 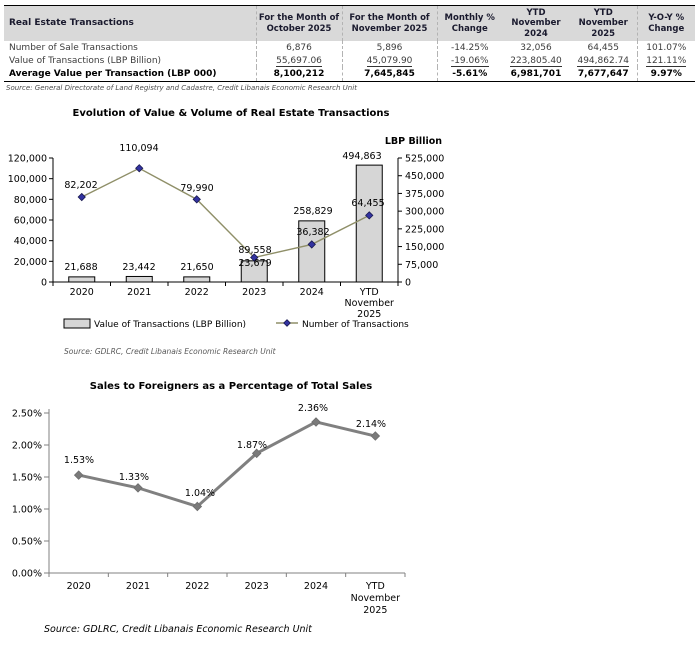 What do you see at coordinates (139, 279) in the screenshot?
I see `bar-2021` at bounding box center [139, 279].